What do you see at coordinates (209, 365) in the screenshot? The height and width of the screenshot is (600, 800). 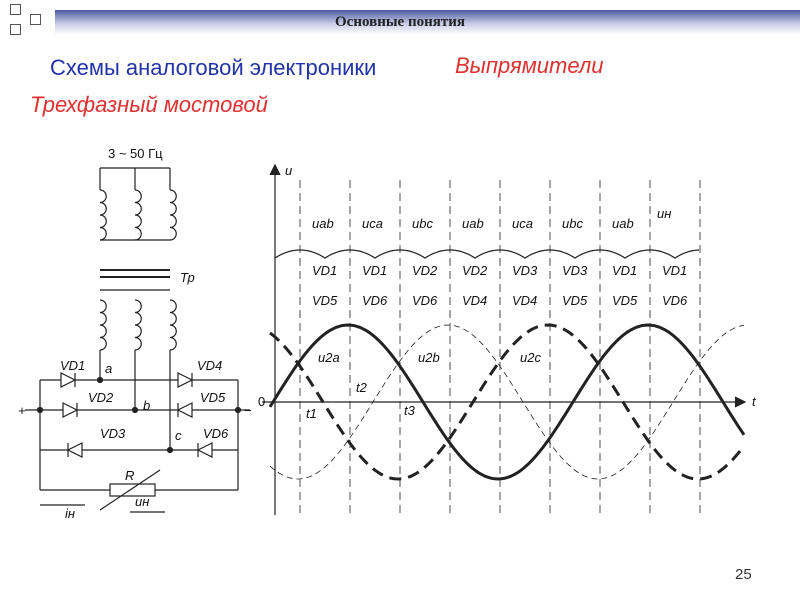 I see `circuit-label: VD4` at bounding box center [209, 365].